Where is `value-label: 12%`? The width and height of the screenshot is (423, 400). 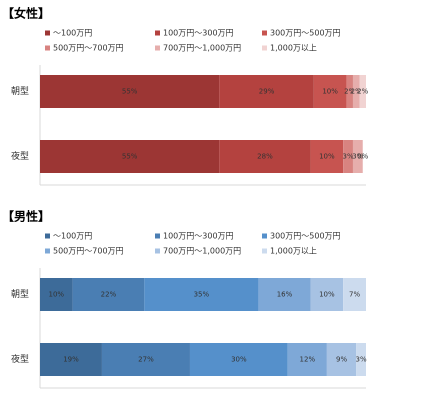 value-label: 12% is located at coordinates (308, 360).